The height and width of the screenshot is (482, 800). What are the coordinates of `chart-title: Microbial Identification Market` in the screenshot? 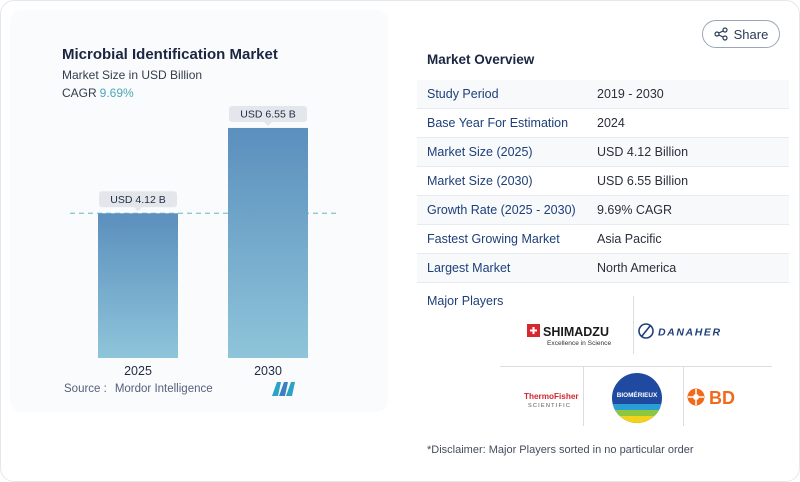 It's located at (170, 54).